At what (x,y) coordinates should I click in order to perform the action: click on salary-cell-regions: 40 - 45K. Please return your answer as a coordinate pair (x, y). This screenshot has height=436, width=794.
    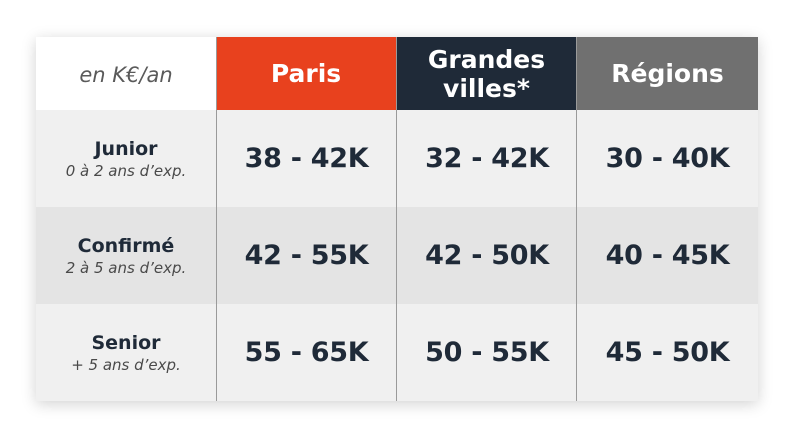
    Looking at the image, I should click on (667, 255).